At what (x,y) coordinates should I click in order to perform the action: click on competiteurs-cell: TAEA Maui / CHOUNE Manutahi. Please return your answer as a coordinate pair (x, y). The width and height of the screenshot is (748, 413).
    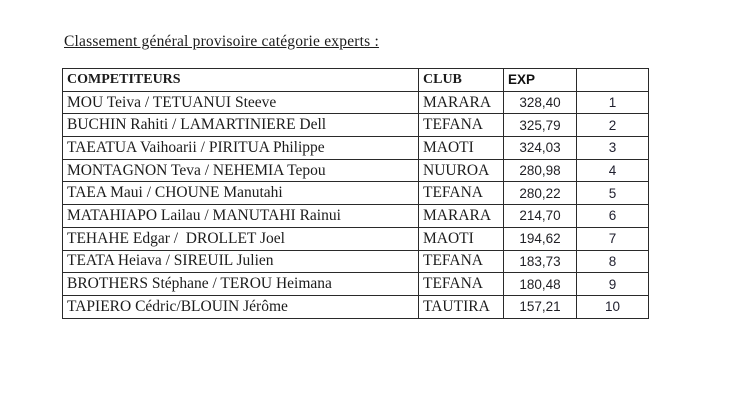
    Looking at the image, I should click on (240, 193).